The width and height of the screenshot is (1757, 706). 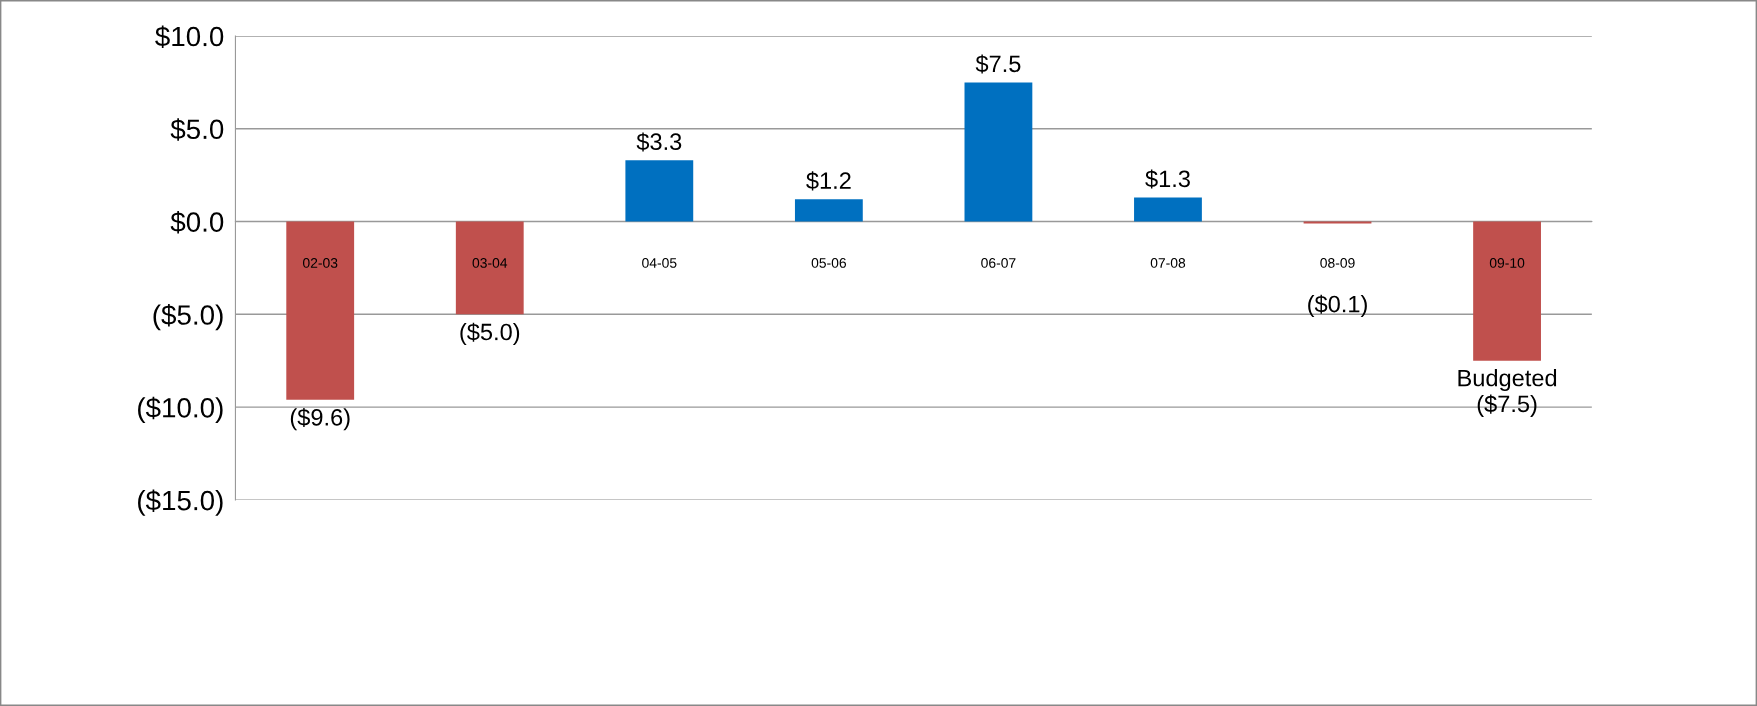 What do you see at coordinates (1168, 263) in the screenshot?
I see `x-tick-label: 07-08` at bounding box center [1168, 263].